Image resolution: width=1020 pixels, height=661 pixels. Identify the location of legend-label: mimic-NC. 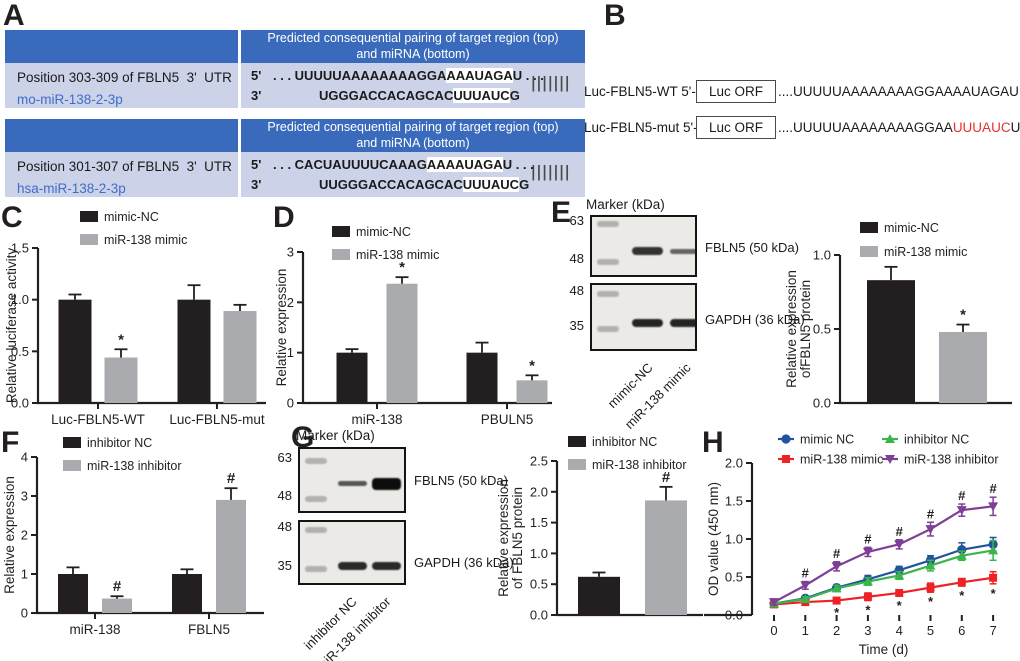
(383, 232).